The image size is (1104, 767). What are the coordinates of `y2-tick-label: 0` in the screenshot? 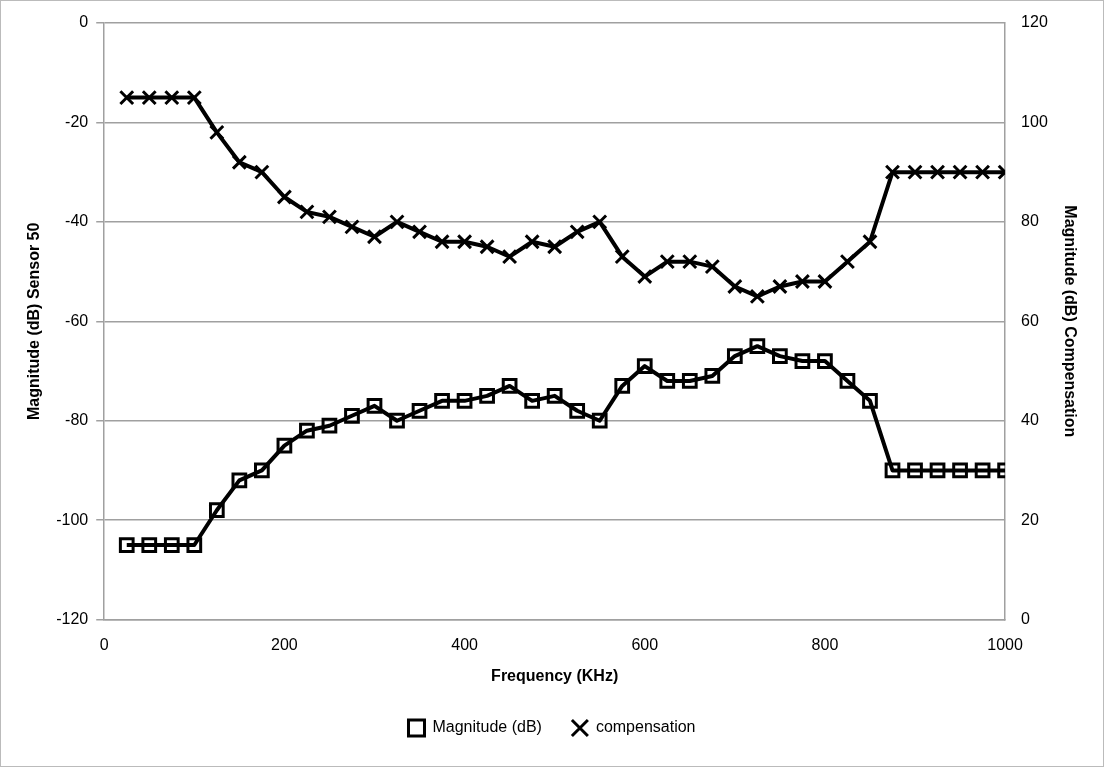 It's located at (1026, 619).